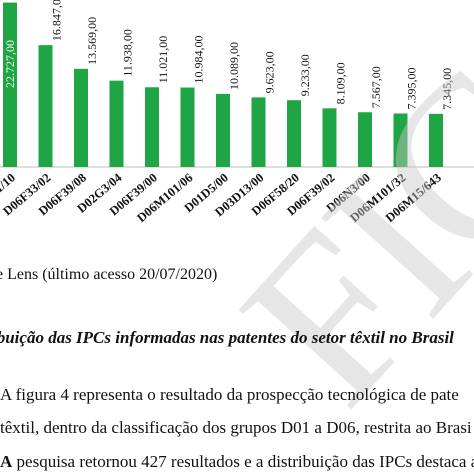  Describe the element at coordinates (109, 274) in the screenshot. I see `source-note: e Lens (último acesso 20/07/2020)` at that location.